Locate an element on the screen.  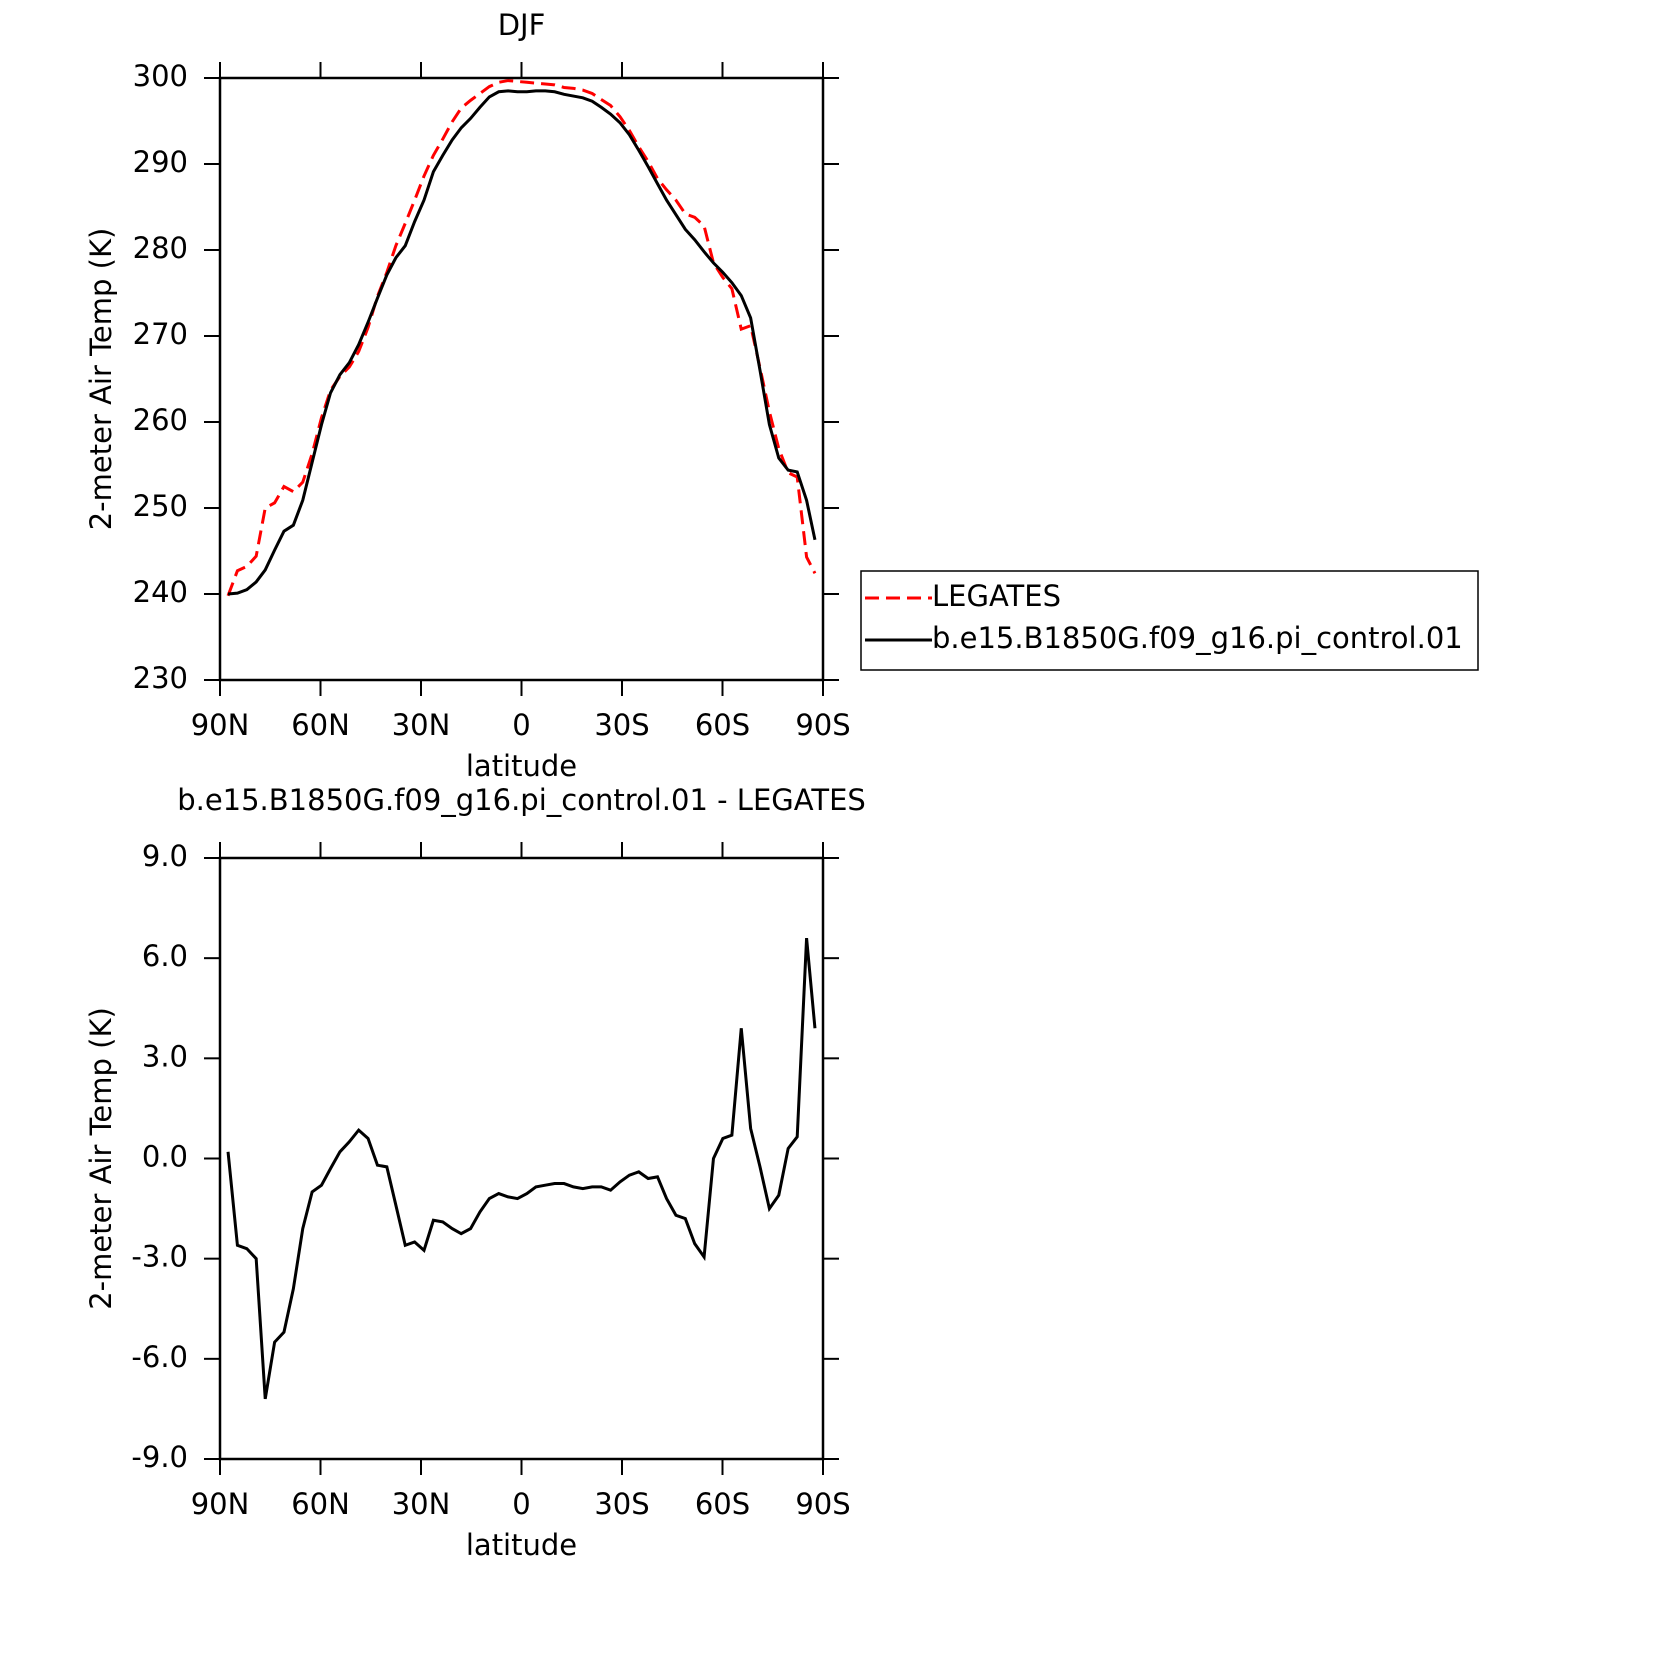
y-tick-label: 250 is located at coordinates (160, 506).